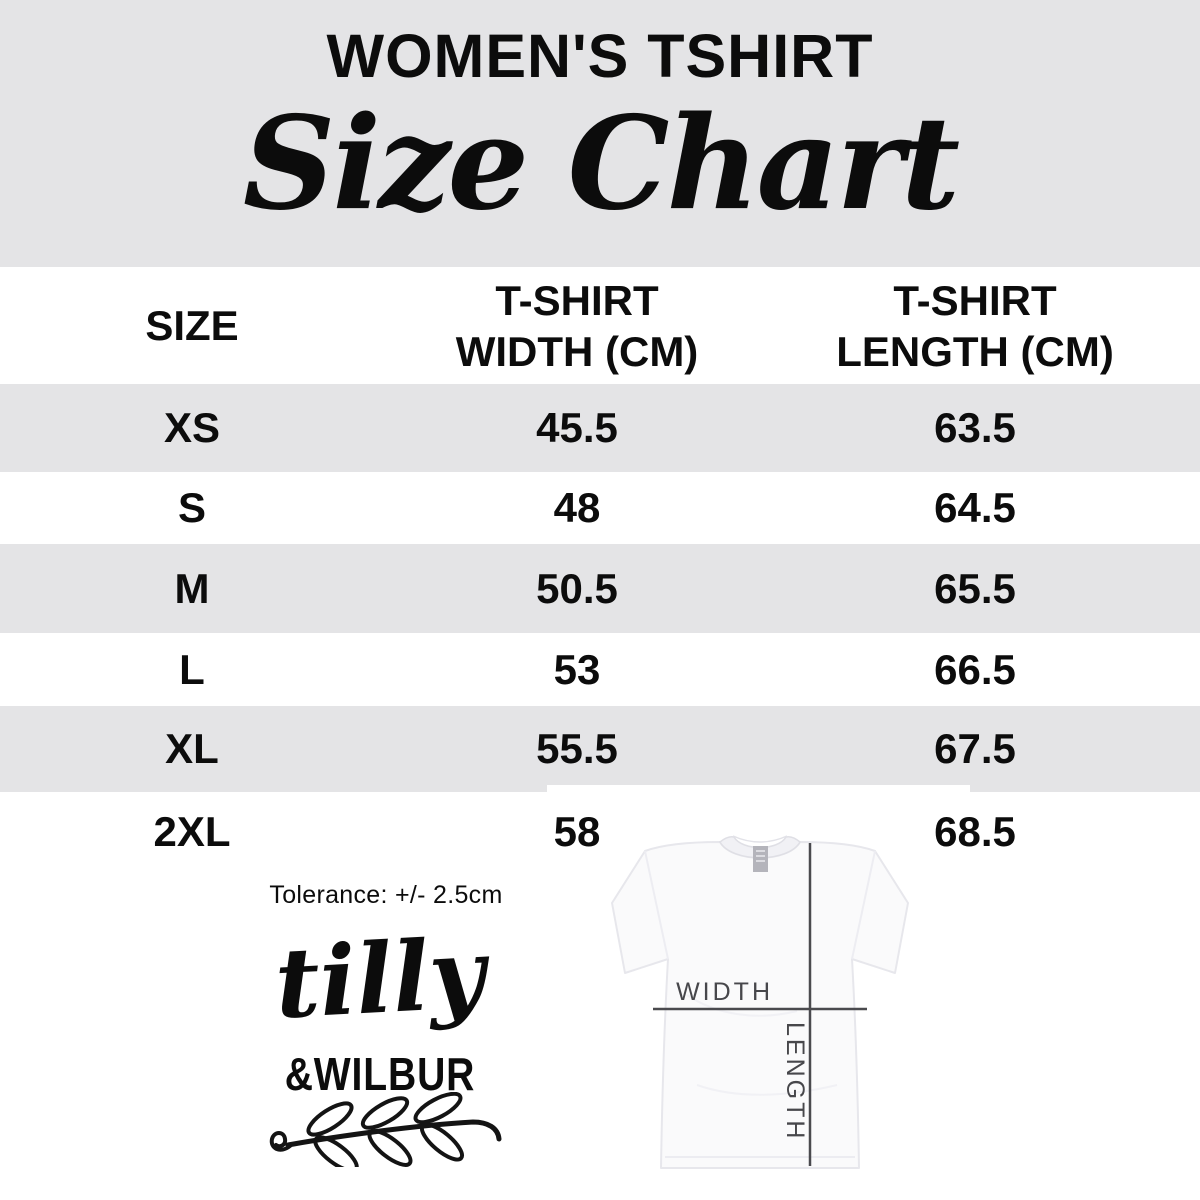 Image resolution: width=1200 pixels, height=1200 pixels. I want to click on column-header-length: T-SHIRT LENGTH (CM), so click(975, 326).